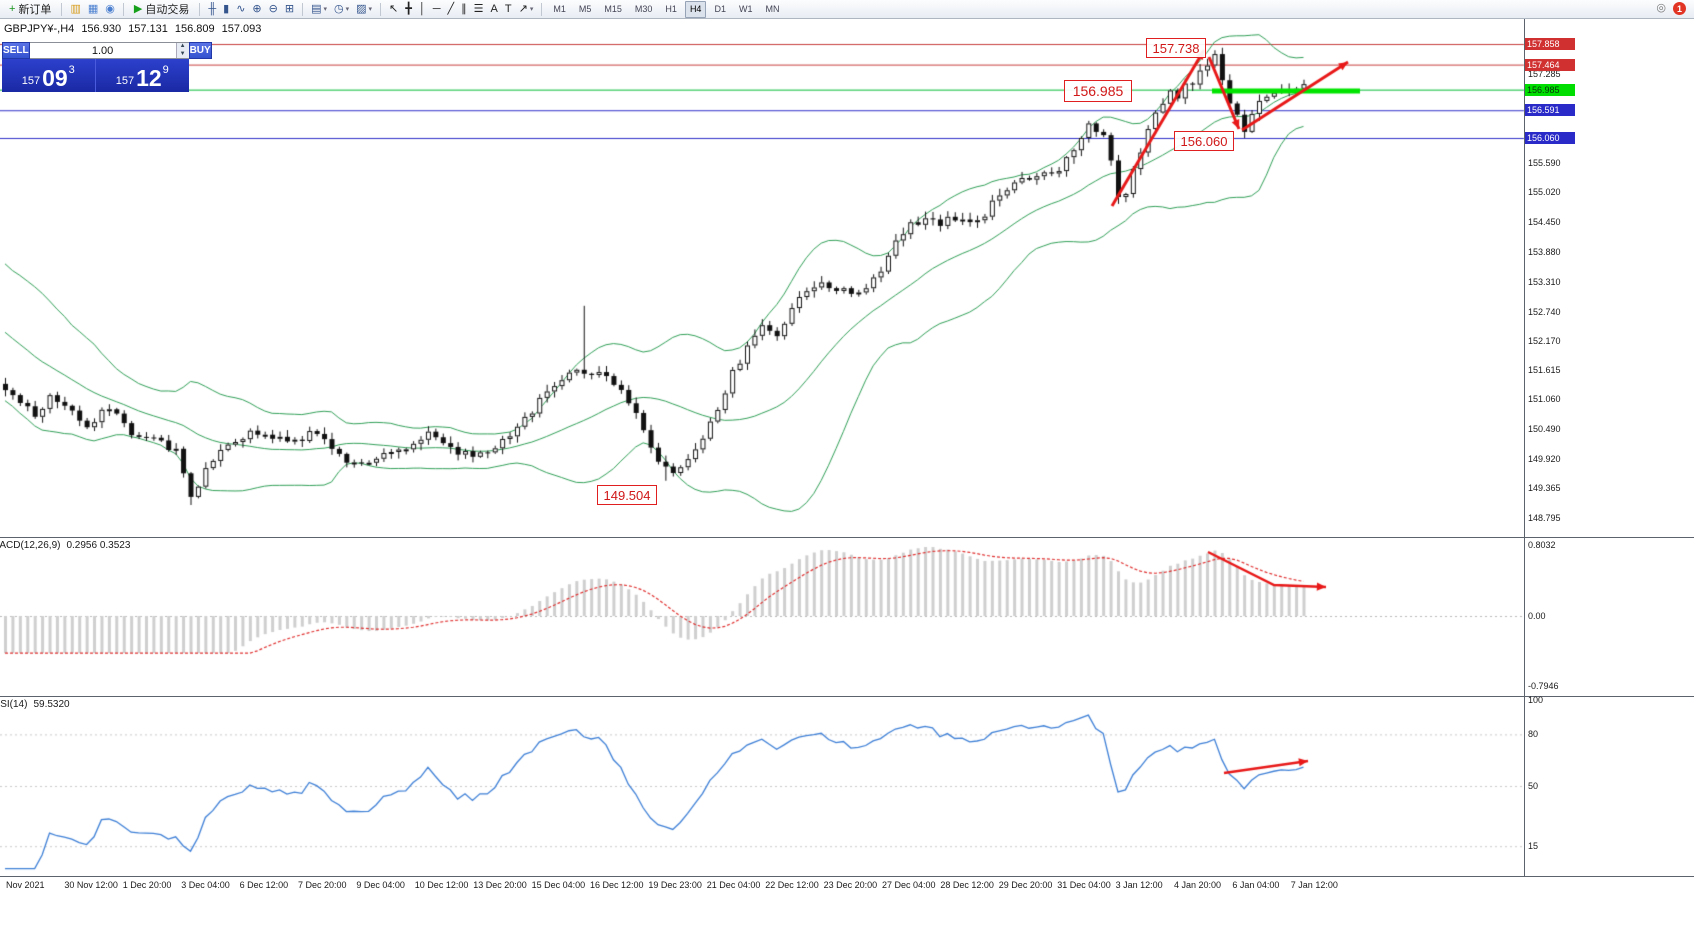 This screenshot has height=944, width=1694. Describe the element at coordinates (441, 885) in the screenshot. I see `time-axis-label: 10 Dec 12:00` at that location.